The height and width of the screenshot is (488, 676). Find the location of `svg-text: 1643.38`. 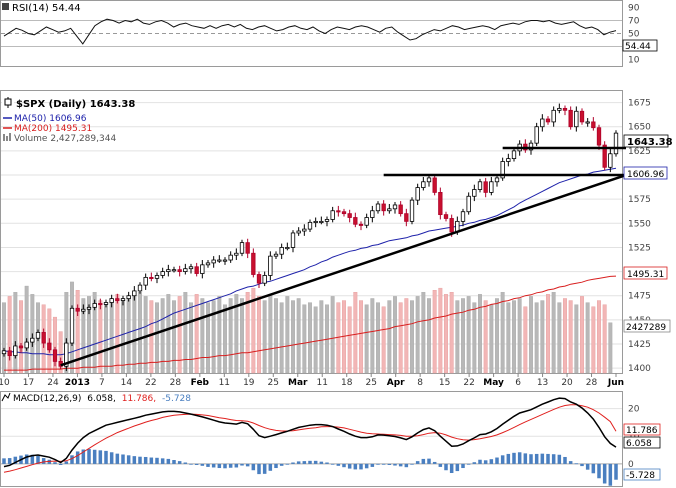

svg-text: 1643.38 is located at coordinates (650, 142).